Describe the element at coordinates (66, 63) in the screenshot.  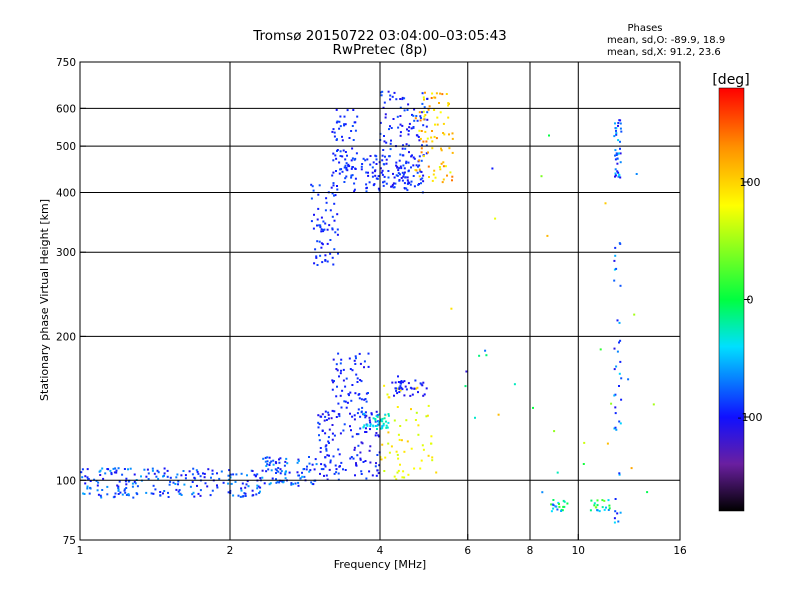
I see `y-tick-label: 750` at that location.